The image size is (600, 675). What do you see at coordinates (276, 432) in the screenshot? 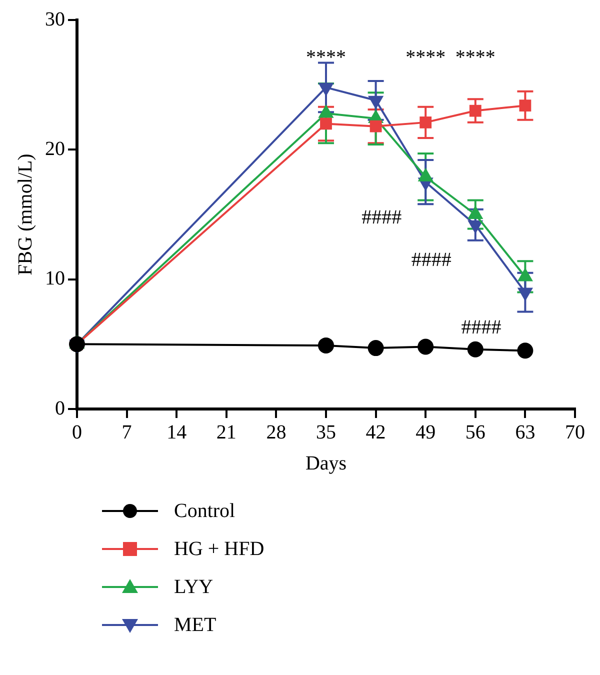
I see `x-tick-label: 28` at bounding box center [276, 432].